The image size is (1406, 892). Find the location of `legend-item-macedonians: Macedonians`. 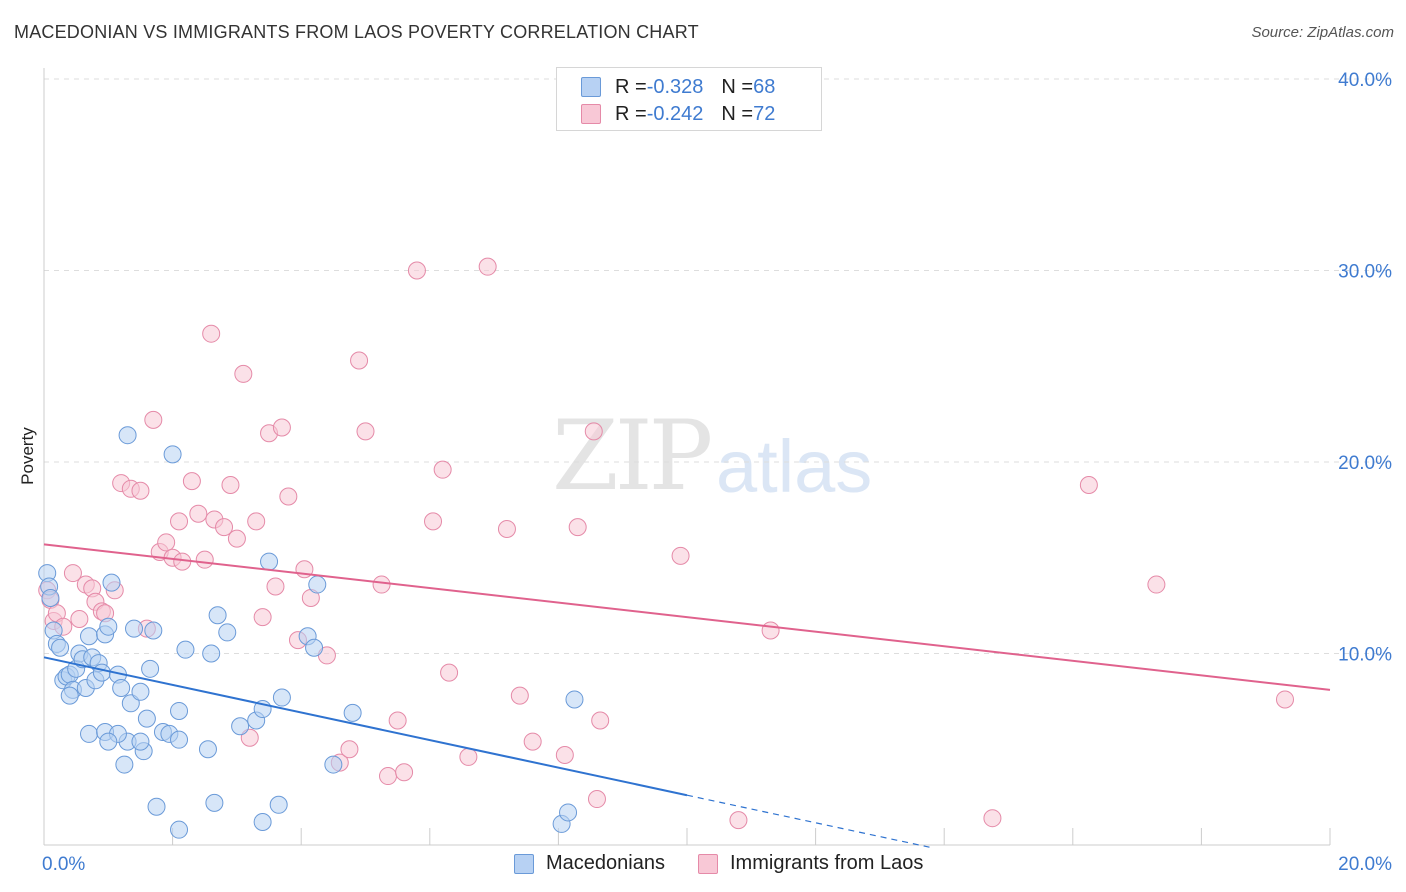

legend-item-macedonians: Macedonians is located at coordinates (589, 863).